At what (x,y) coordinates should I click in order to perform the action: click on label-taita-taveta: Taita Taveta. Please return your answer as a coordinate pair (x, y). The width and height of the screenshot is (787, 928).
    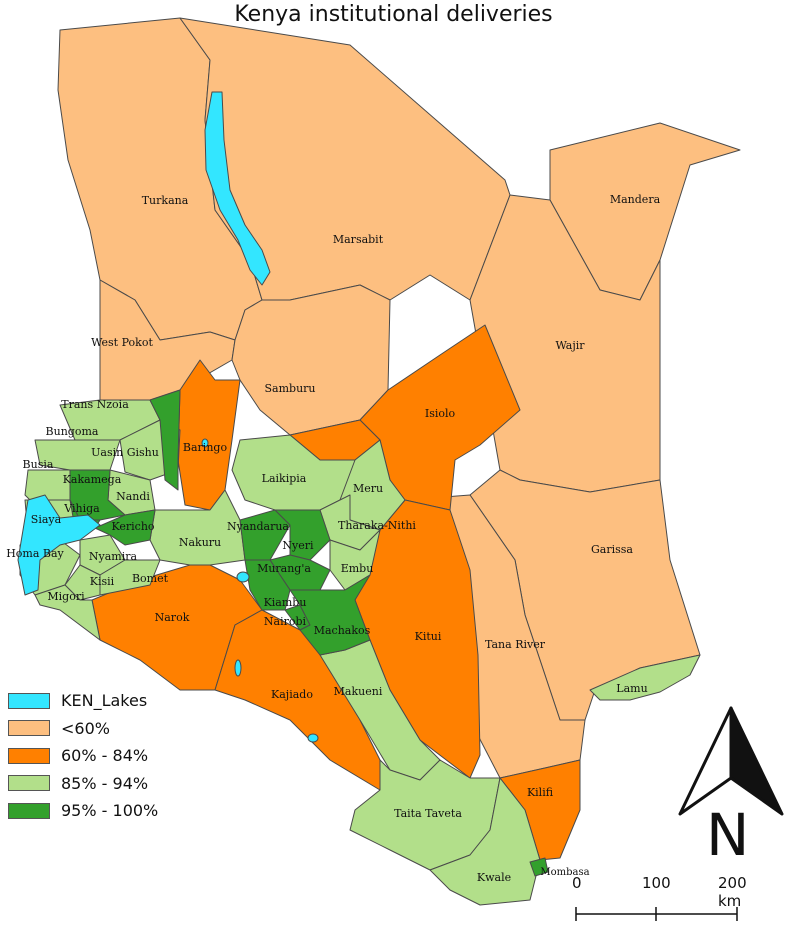
    Looking at the image, I should click on (428, 813).